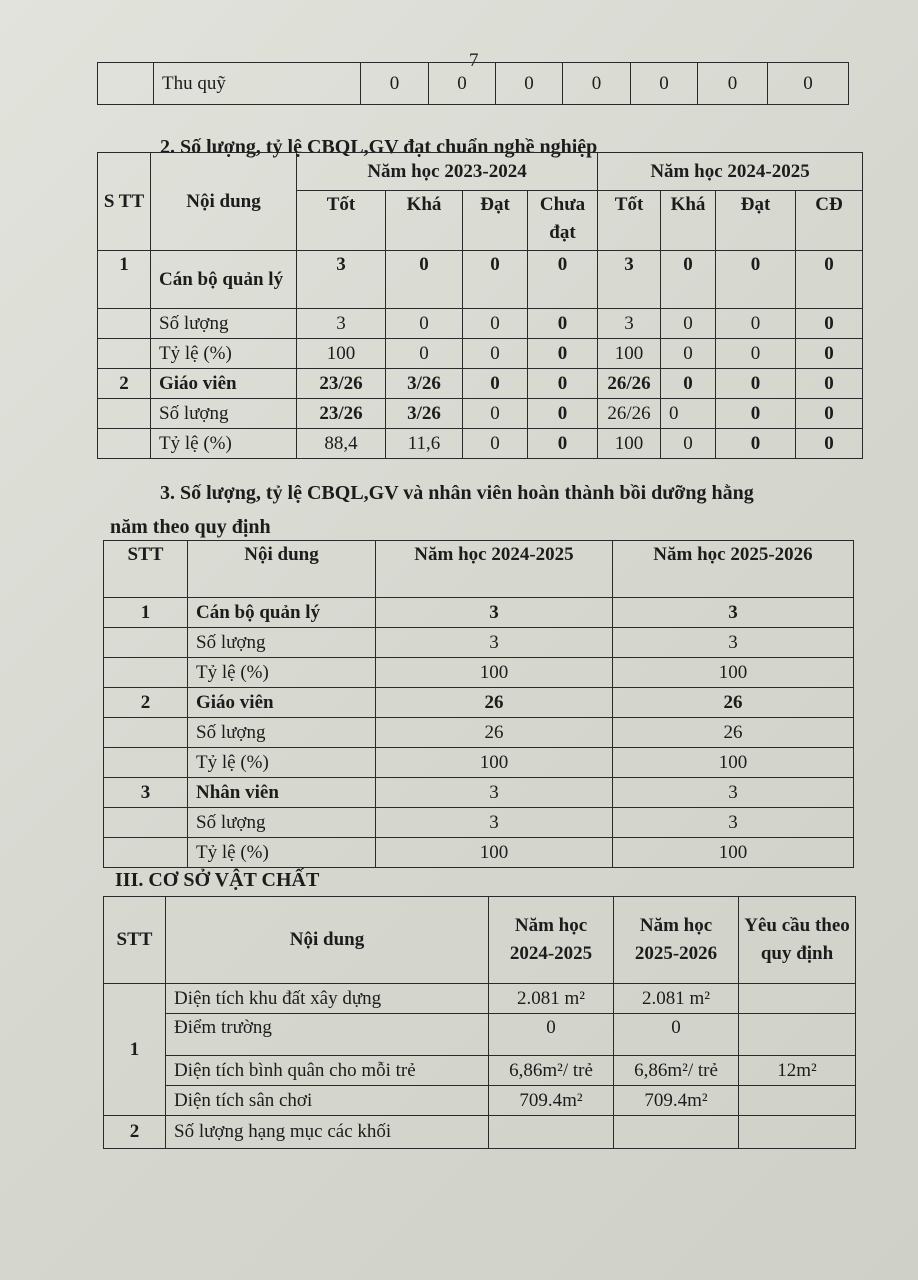  Describe the element at coordinates (447, 171) in the screenshot. I see `table-cell: Năm học 2023-2024` at that location.